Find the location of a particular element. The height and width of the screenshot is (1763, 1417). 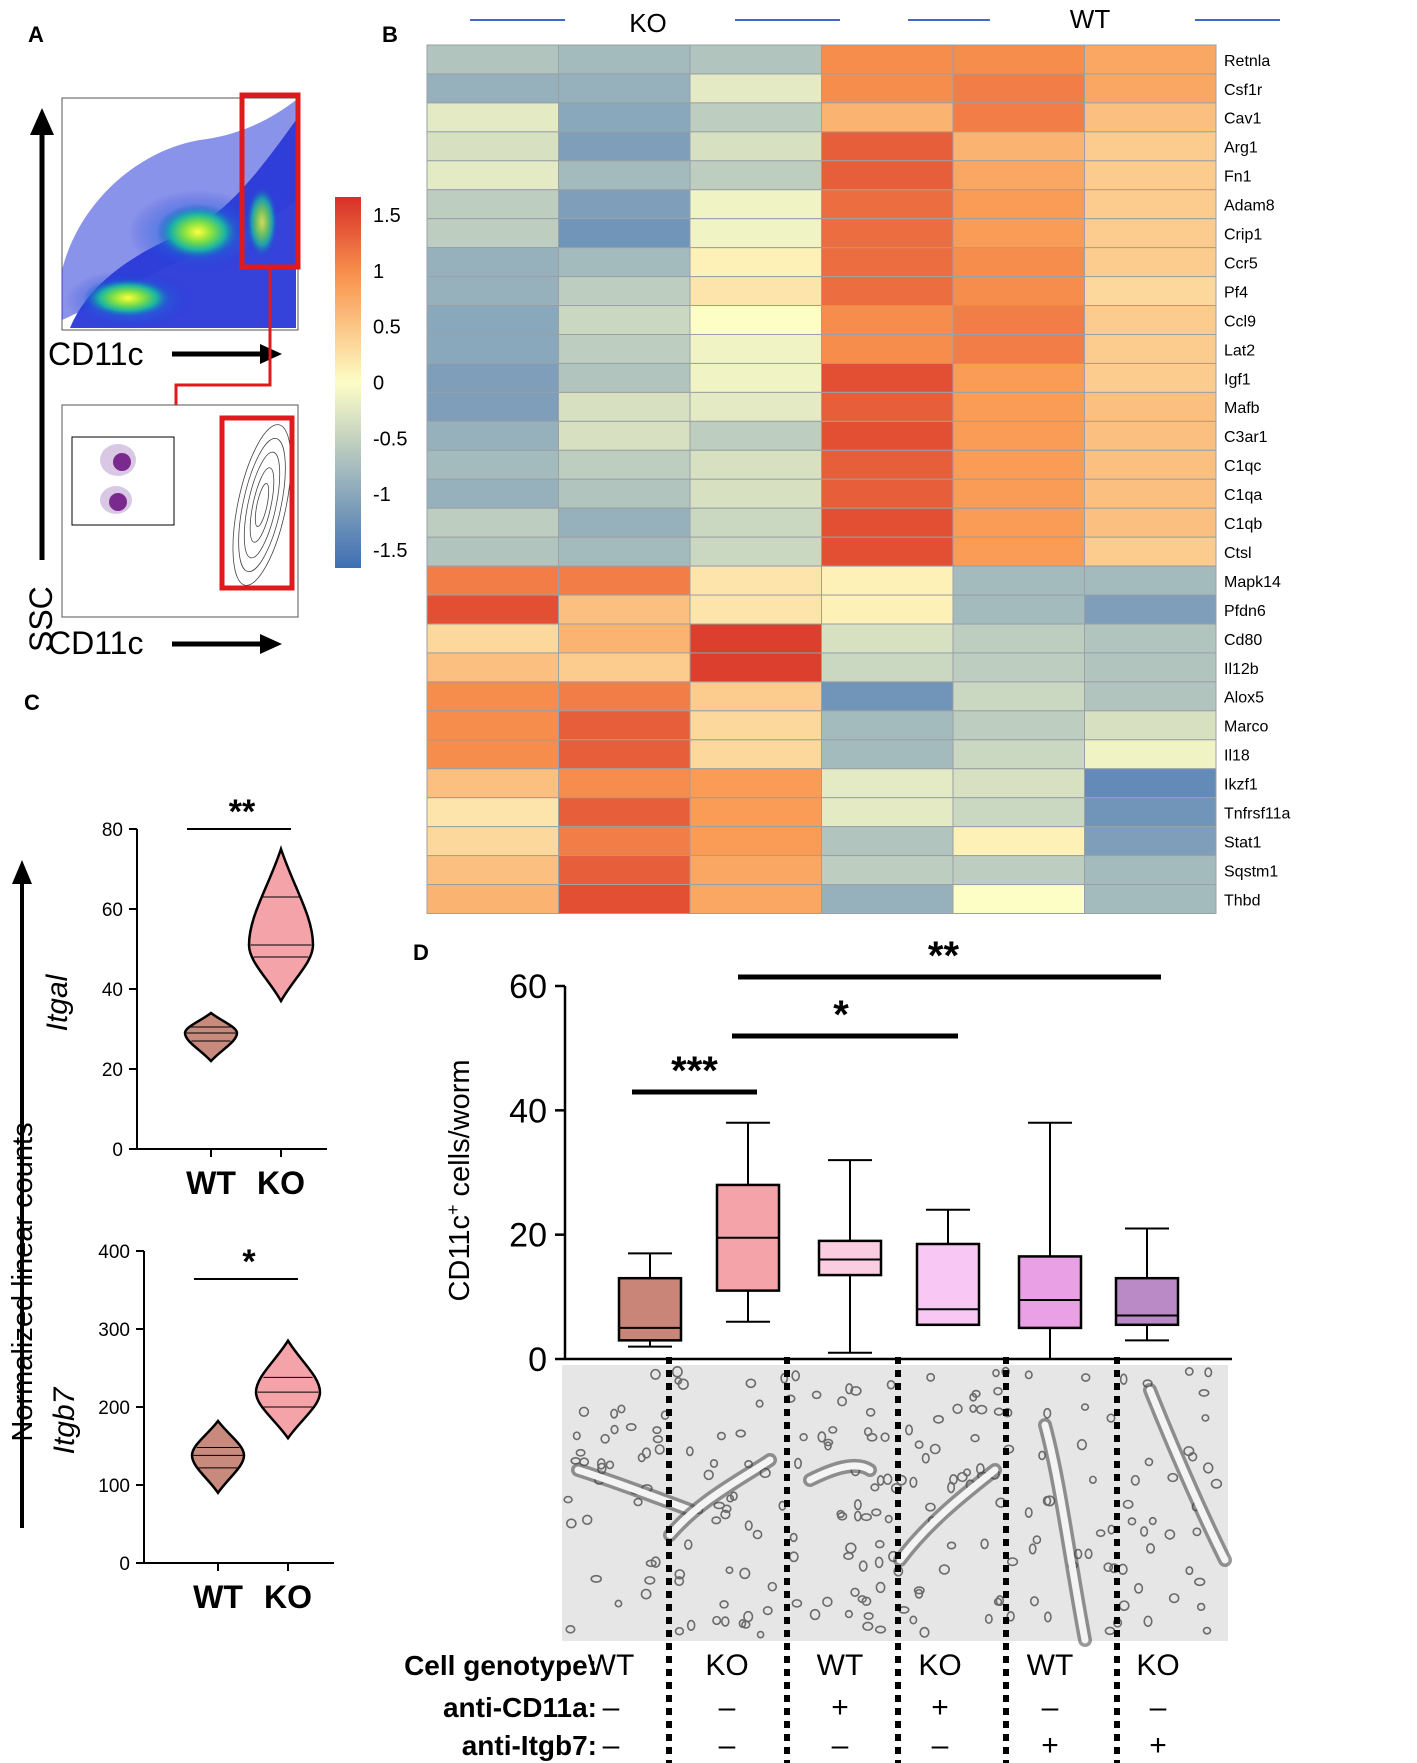

violin-wt is located at coordinates (218, 1456).